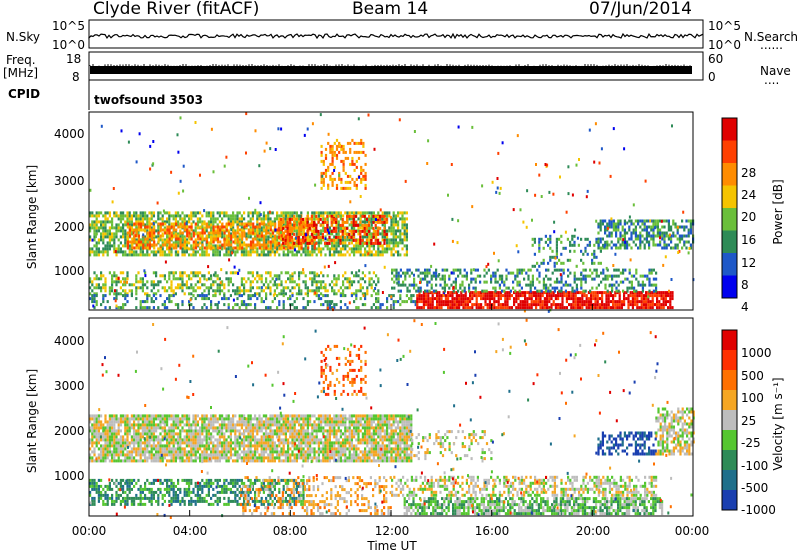  Describe the element at coordinates (69, 134) in the screenshot. I see `p1-ytick-4000: 4000` at that location.